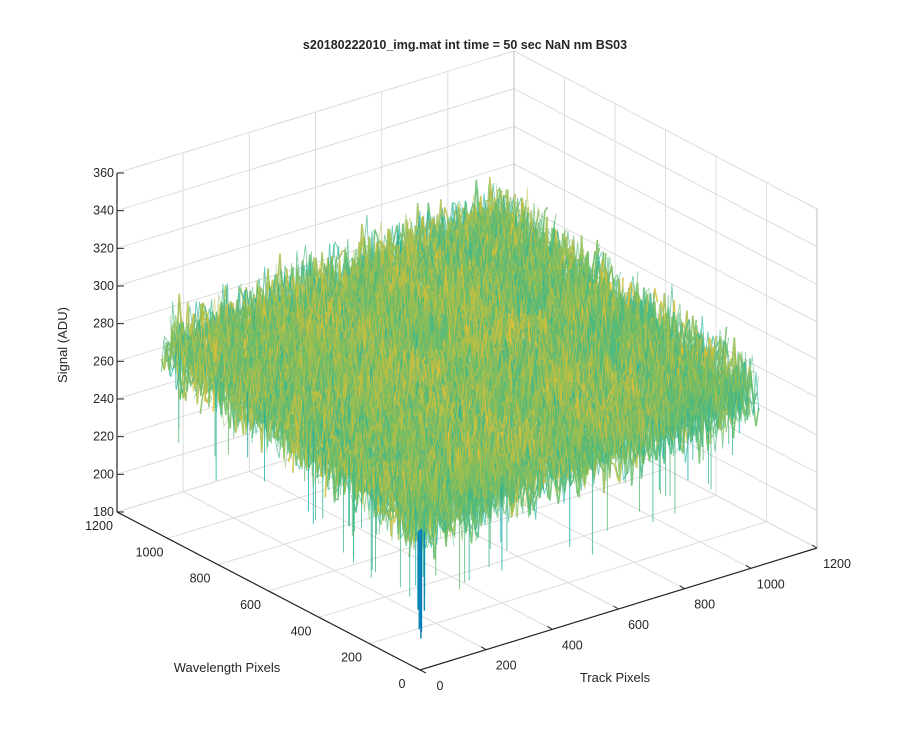 This screenshot has width=900, height=755. What do you see at coordinates (99, 526) in the screenshot?
I see `y-tick-label: 1200` at bounding box center [99, 526].